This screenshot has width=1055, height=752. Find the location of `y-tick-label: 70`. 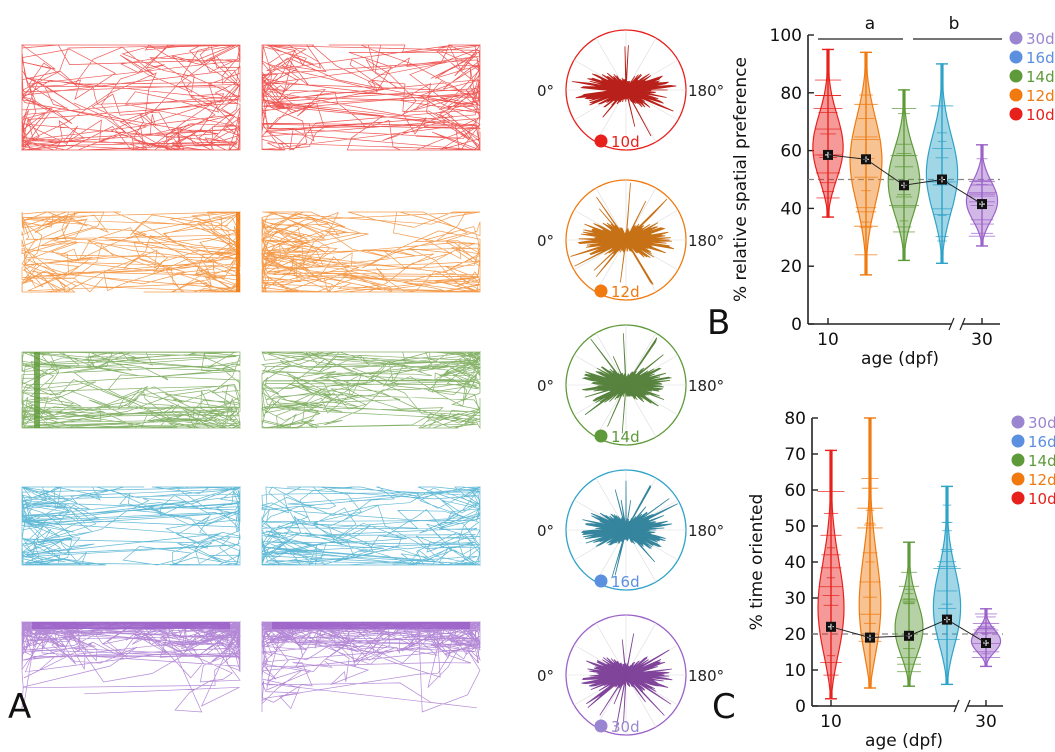

y-tick-label: 70 is located at coordinates (795, 455).